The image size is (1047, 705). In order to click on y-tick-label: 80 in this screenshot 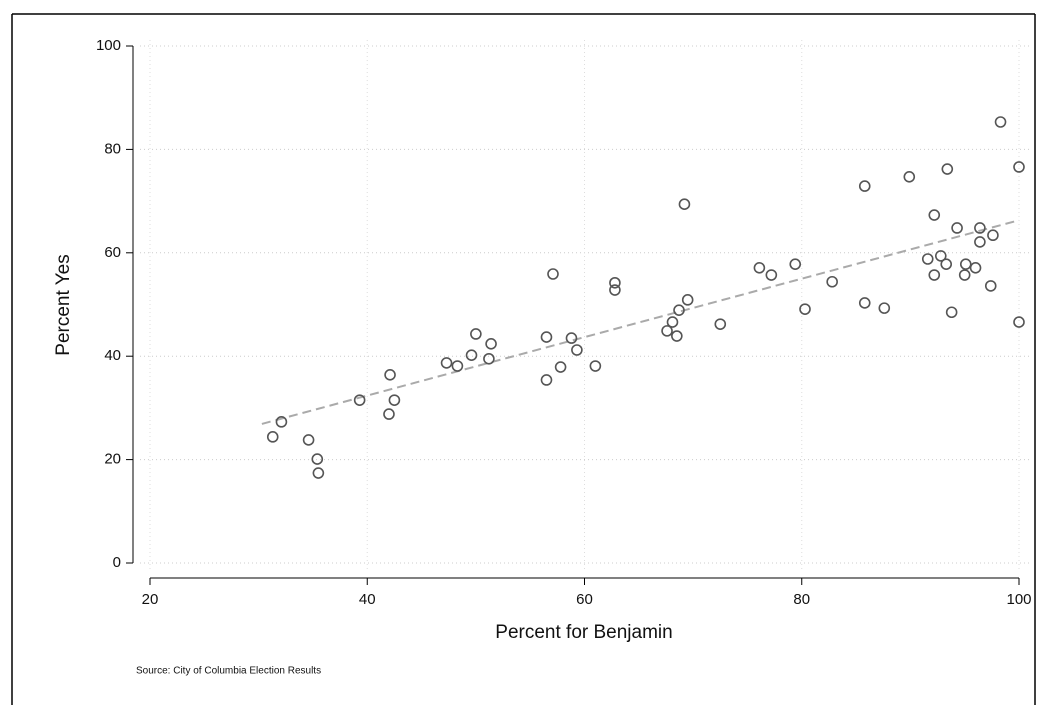, I will do `click(112, 148)`.